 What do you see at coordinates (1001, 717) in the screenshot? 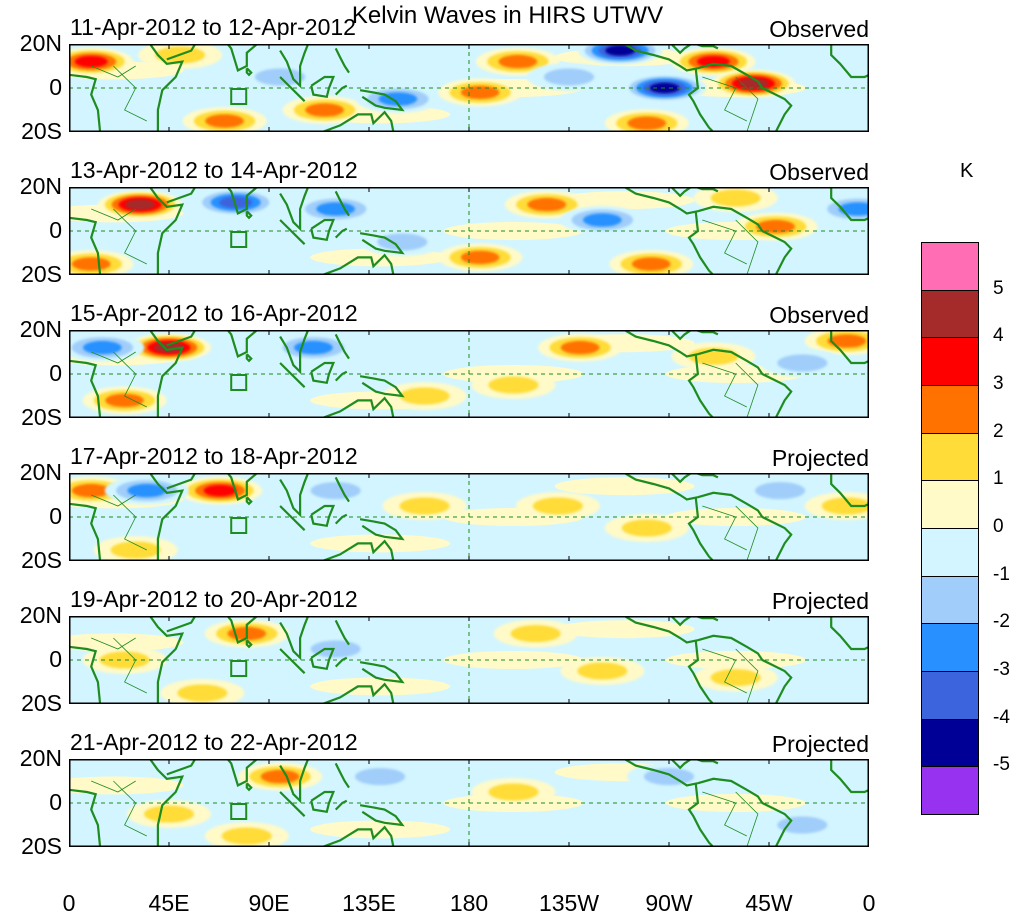
I see `colorbar-tick-label: -4` at bounding box center [1001, 717].